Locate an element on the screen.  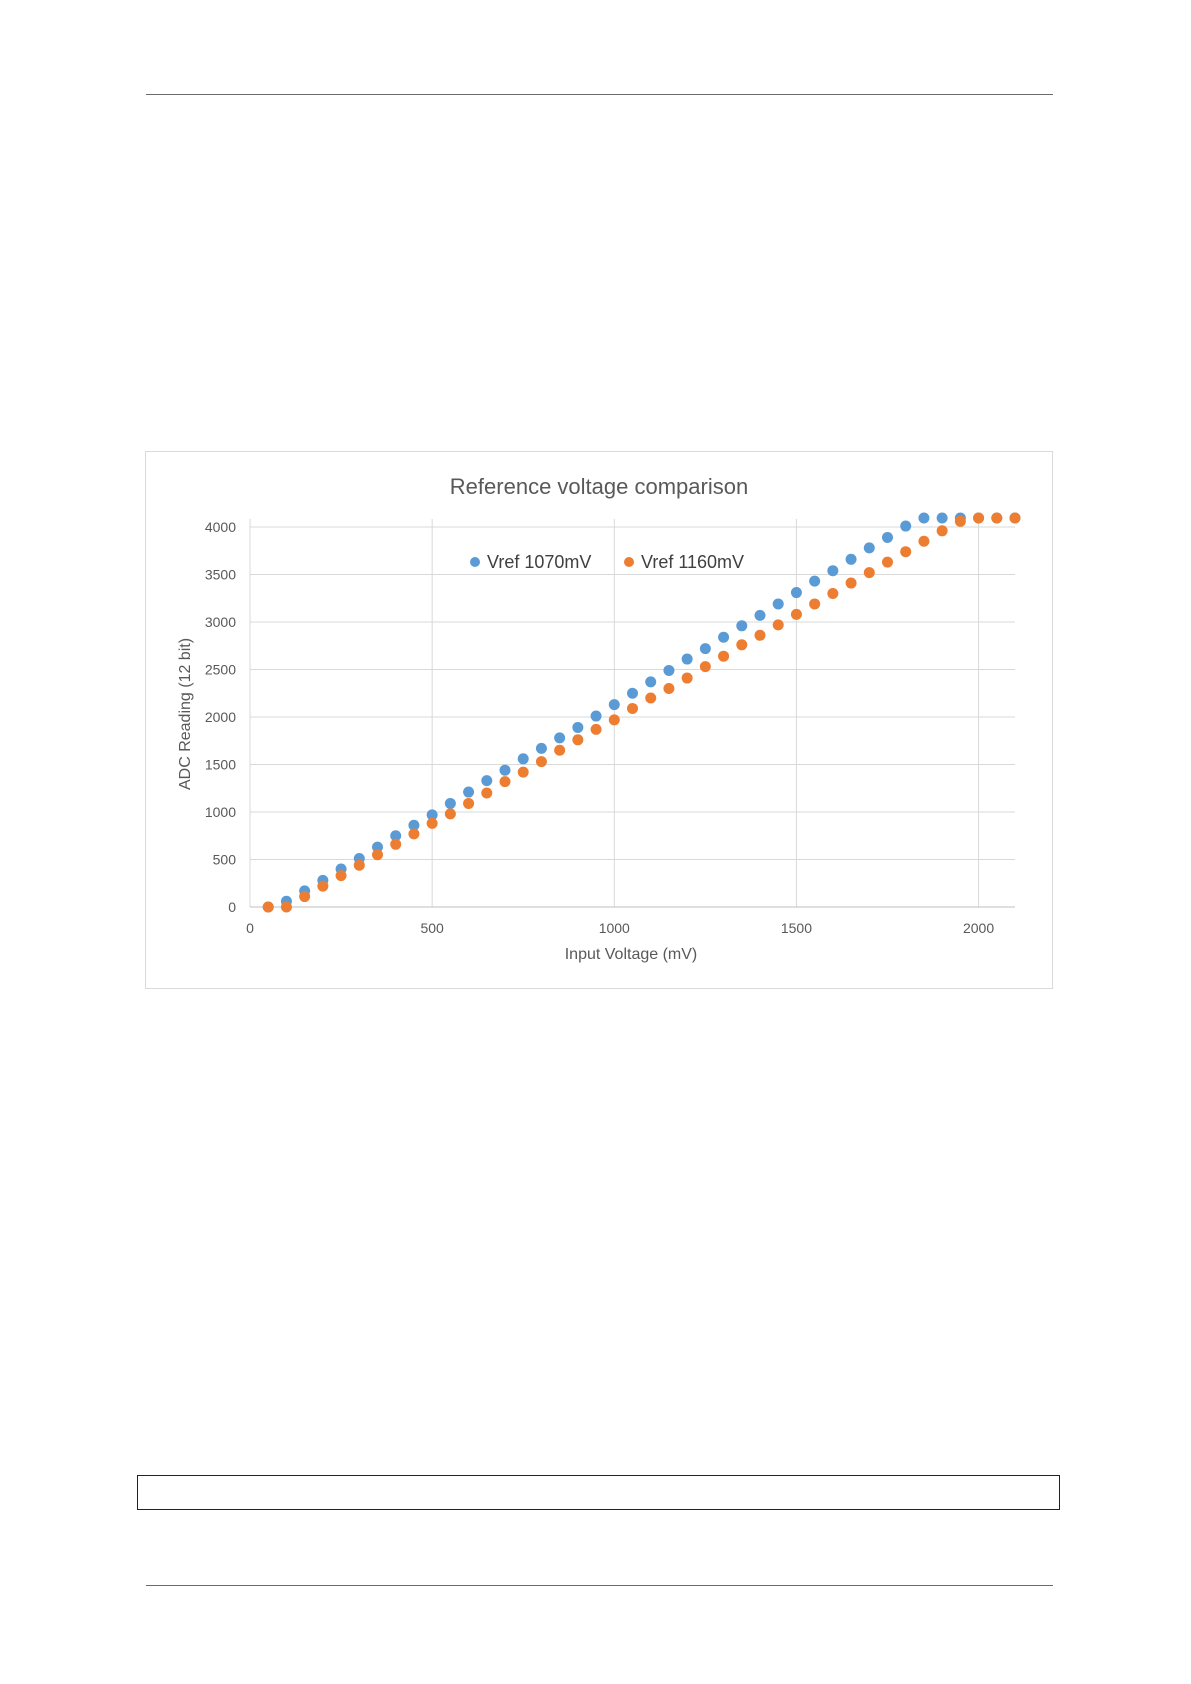
legend: Vref 1070mV Vref 1160mV is located at coordinates (607, 562).